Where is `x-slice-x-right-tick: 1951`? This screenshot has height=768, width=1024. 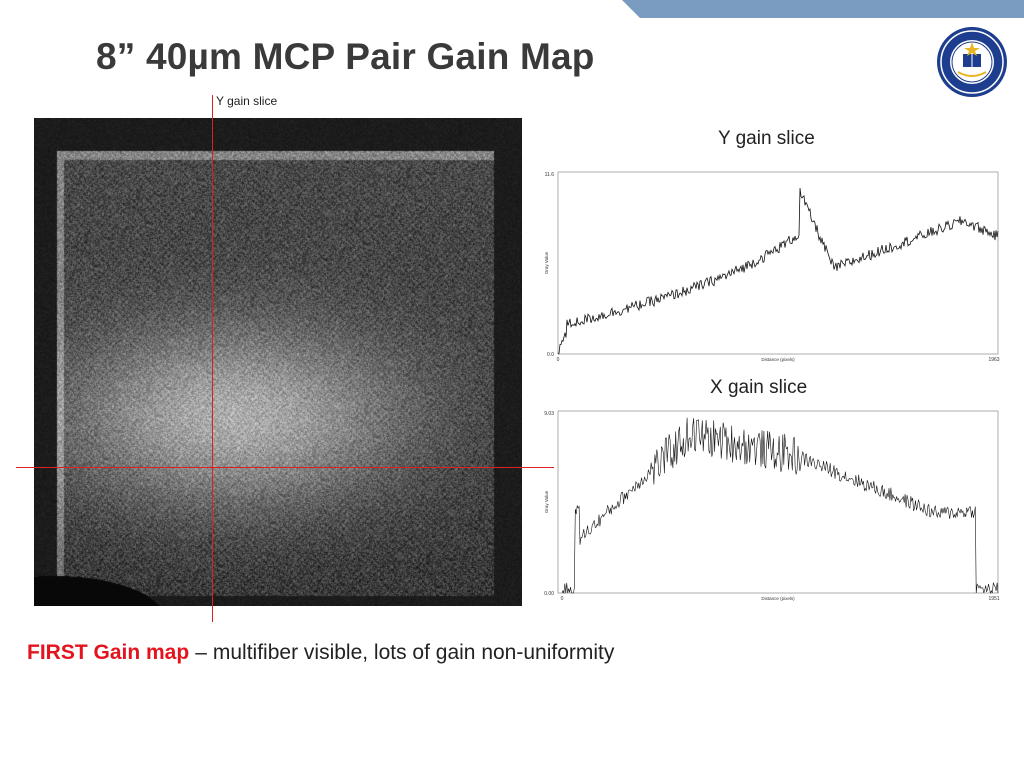 x-slice-x-right-tick: 1951 is located at coordinates (993, 599).